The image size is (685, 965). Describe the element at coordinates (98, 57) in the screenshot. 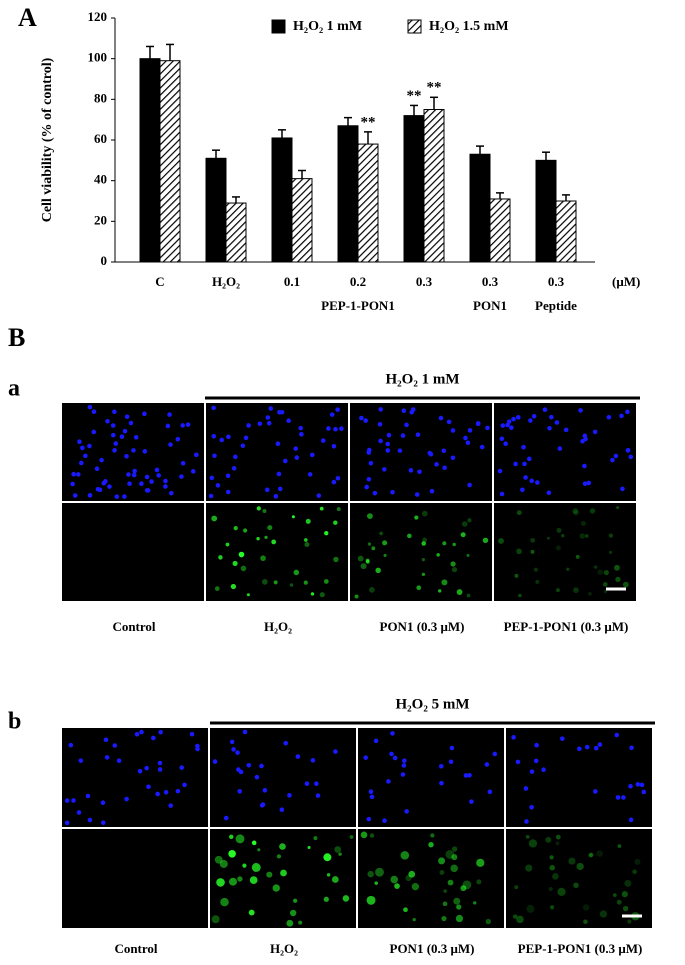

I see `y-tick-label: 100` at that location.